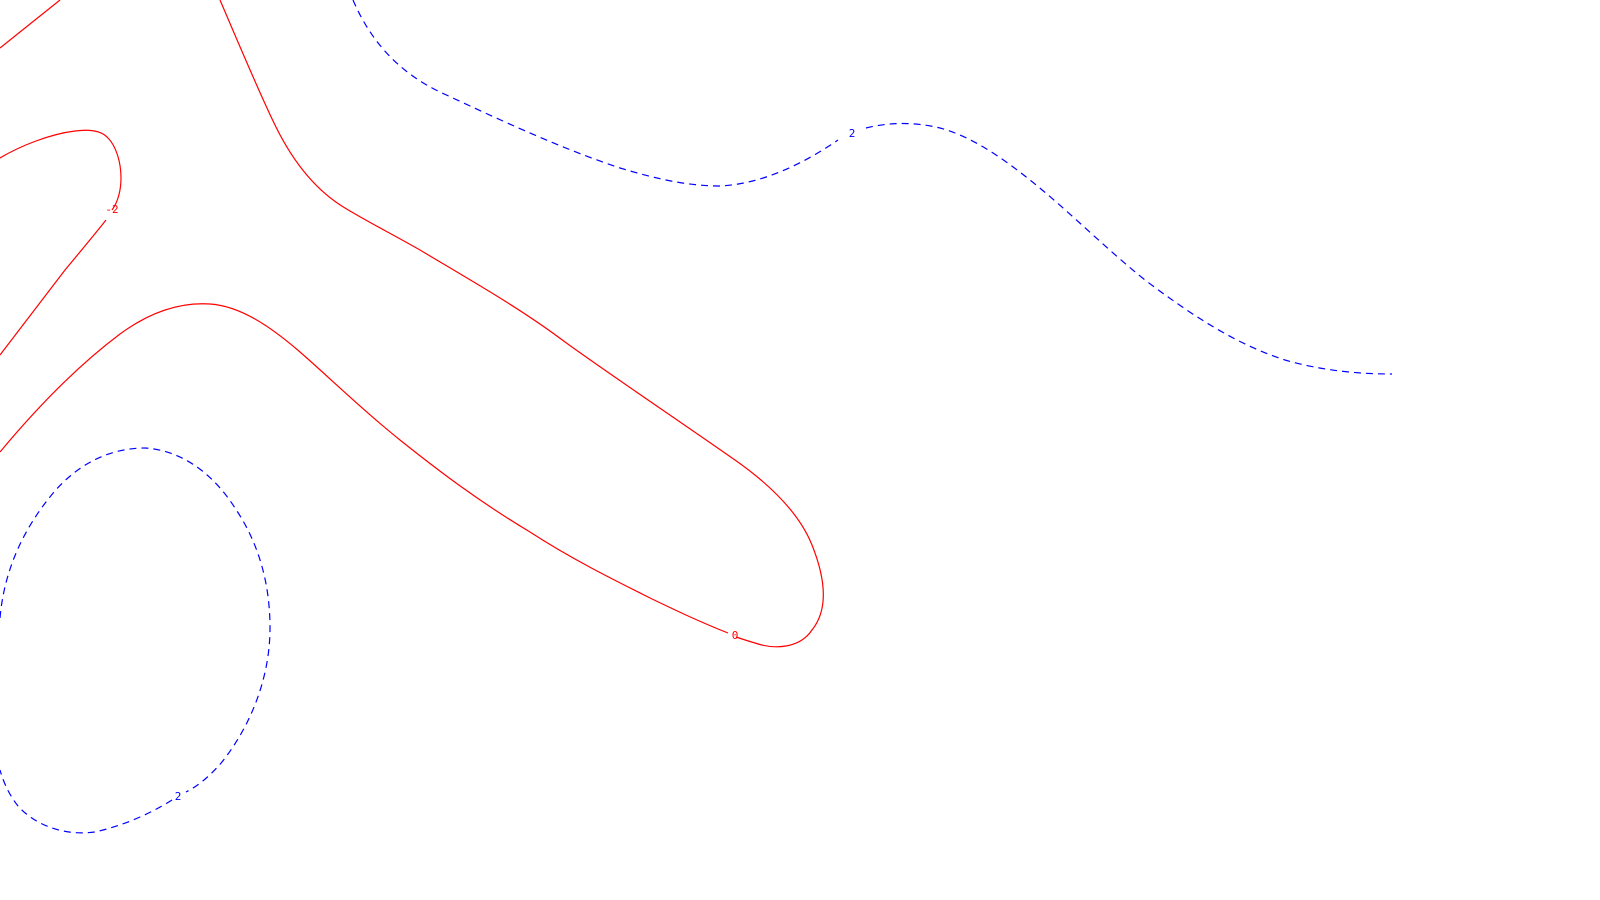 Image resolution: width=1600 pixels, height=900 pixels. Describe the element at coordinates (1129, 248) in the screenshot. I see `contour-line-2-top-right` at that location.